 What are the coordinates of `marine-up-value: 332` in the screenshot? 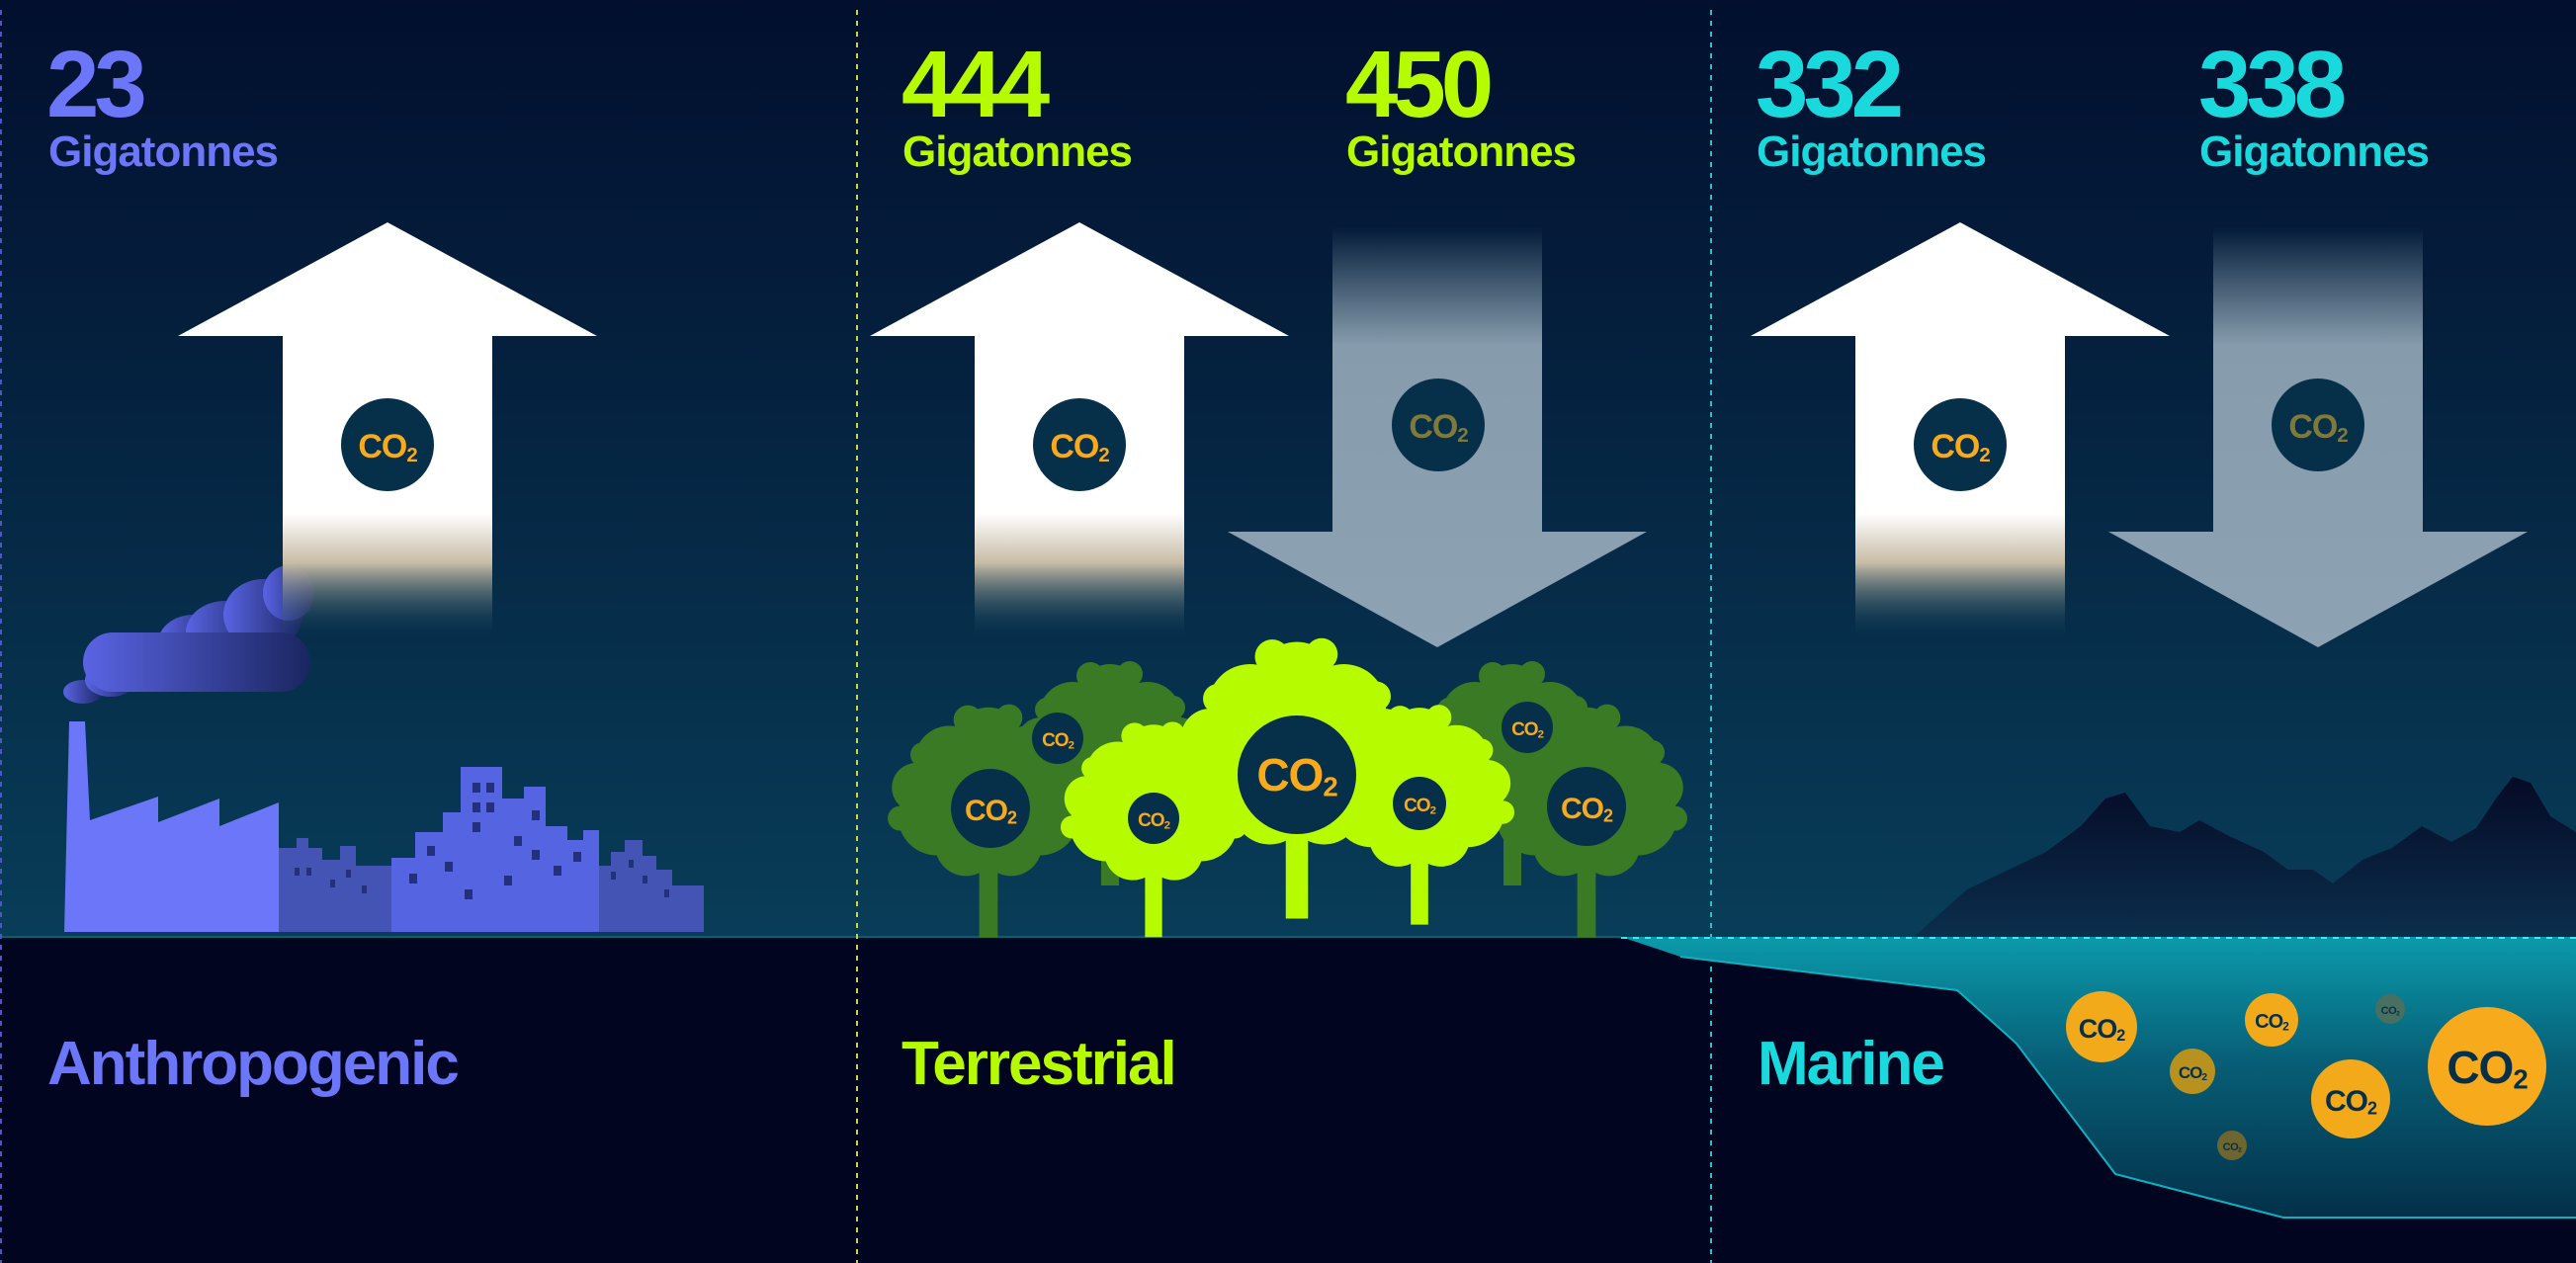 It's located at (1830, 84).